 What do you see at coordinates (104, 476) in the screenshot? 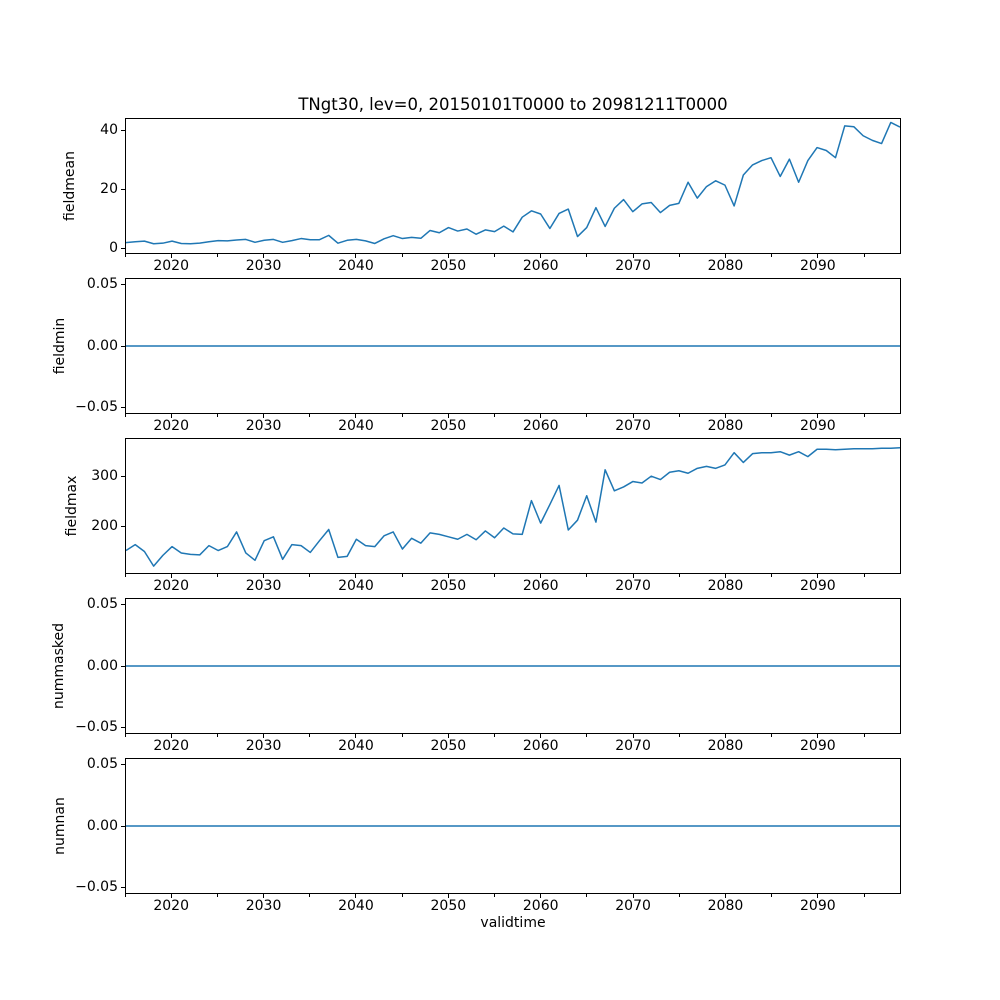
I see `y-tick-label-fieldmax: 300` at bounding box center [104, 476].